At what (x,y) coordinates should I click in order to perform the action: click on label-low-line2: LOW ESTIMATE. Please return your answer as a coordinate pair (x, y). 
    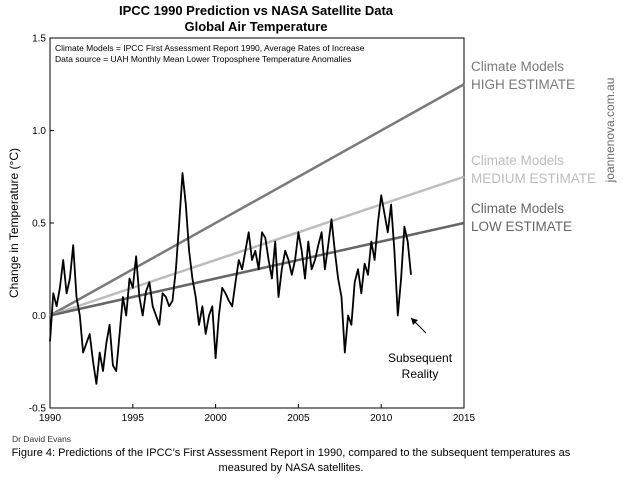
    Looking at the image, I should click on (521, 226).